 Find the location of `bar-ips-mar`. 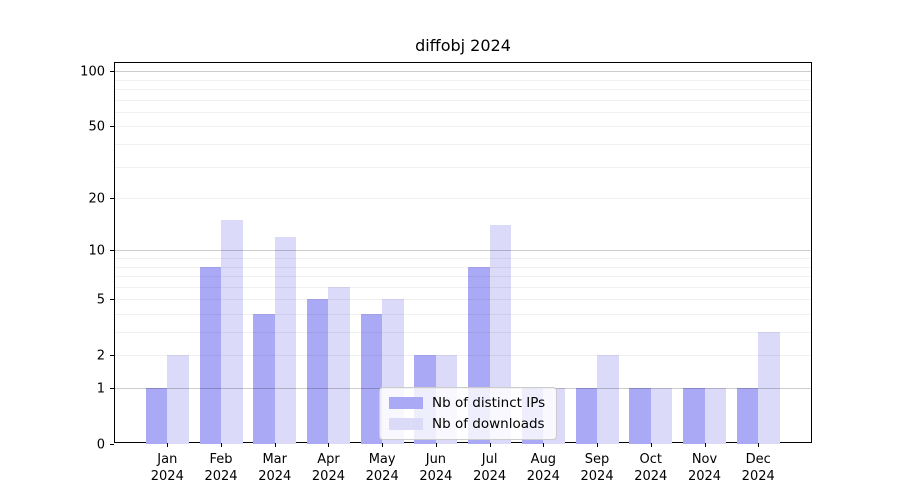

bar-ips-mar is located at coordinates (264, 378).